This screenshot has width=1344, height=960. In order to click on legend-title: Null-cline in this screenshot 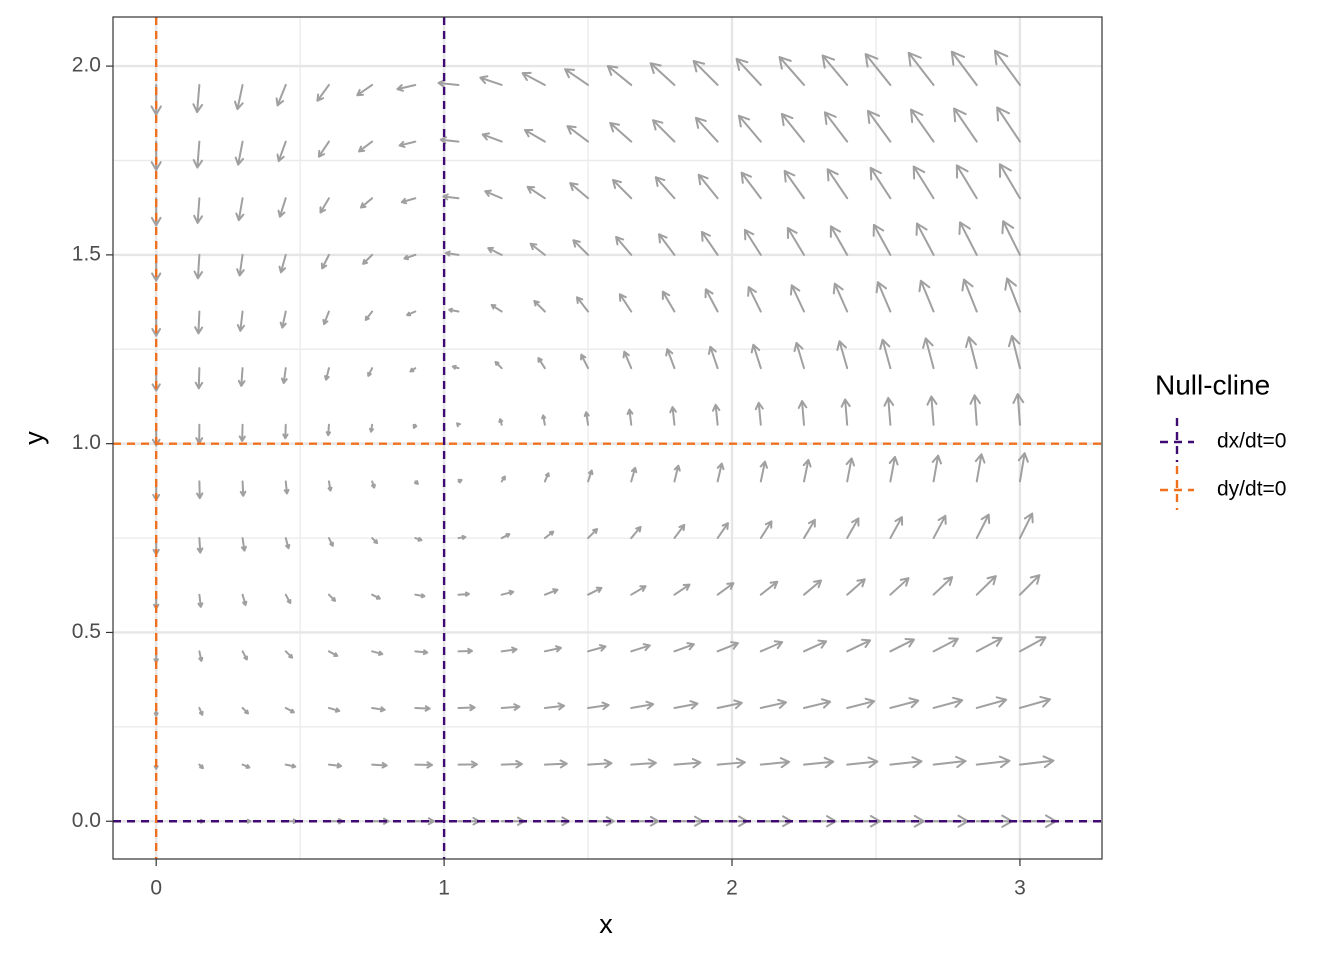, I will do `click(1212, 384)`.